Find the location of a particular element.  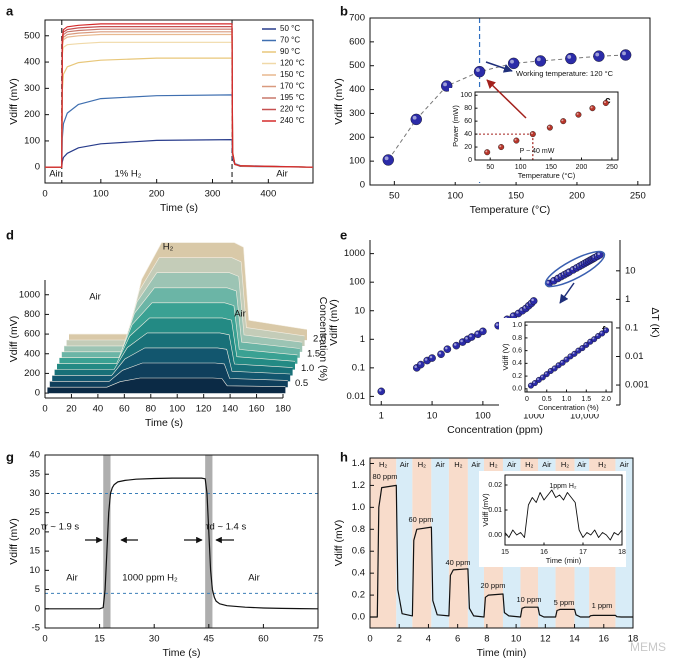

y-tick-label: 1000 is located at coordinates (29, 294).